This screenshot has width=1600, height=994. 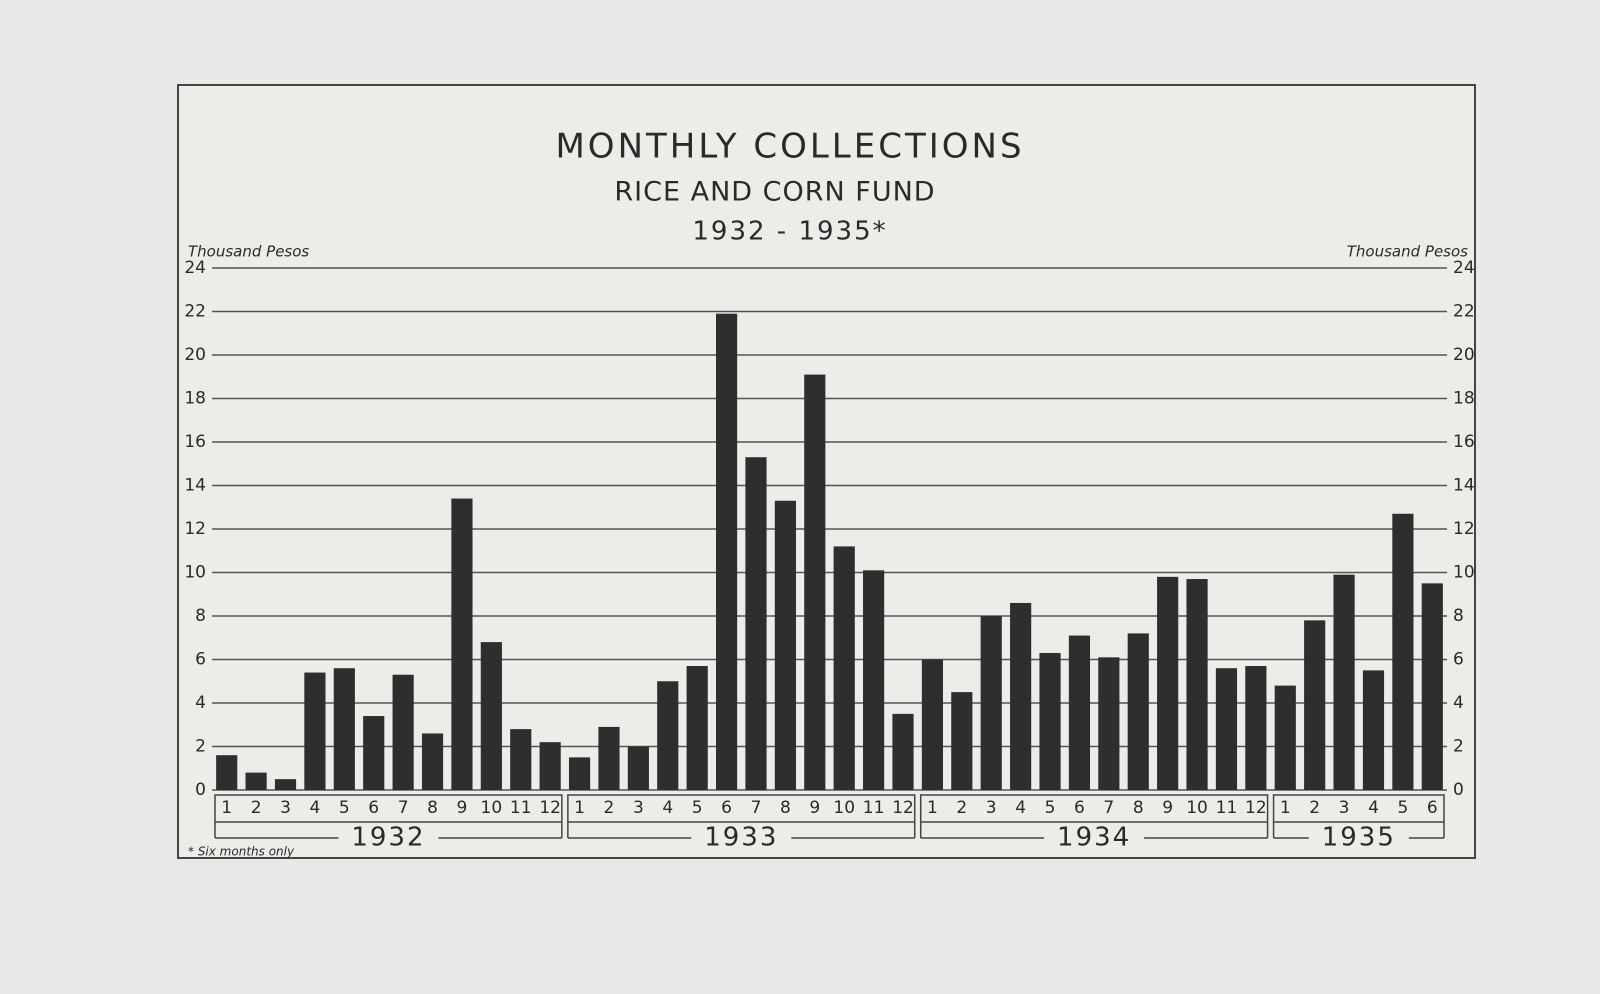 What do you see at coordinates (241, 852) in the screenshot?
I see `footnote: * Six months only` at bounding box center [241, 852].